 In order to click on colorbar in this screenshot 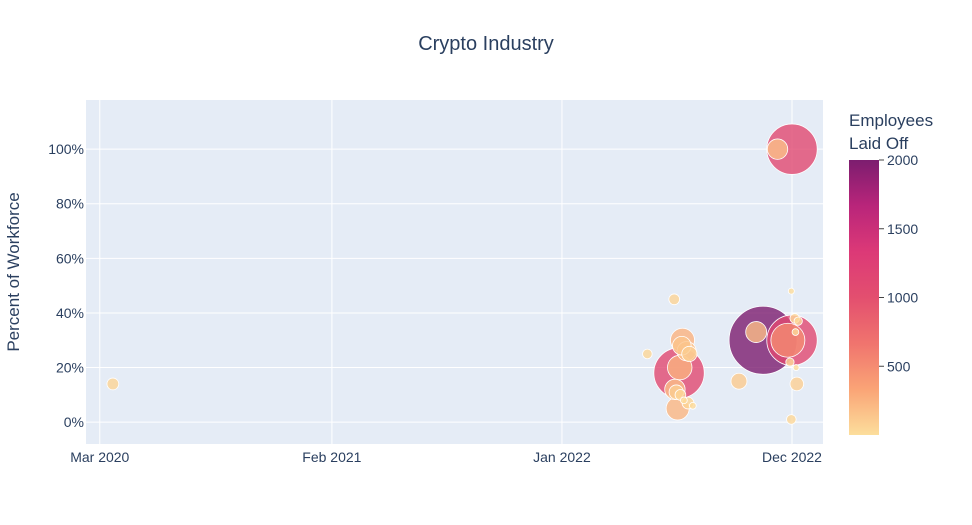, I will do `click(864, 297)`.